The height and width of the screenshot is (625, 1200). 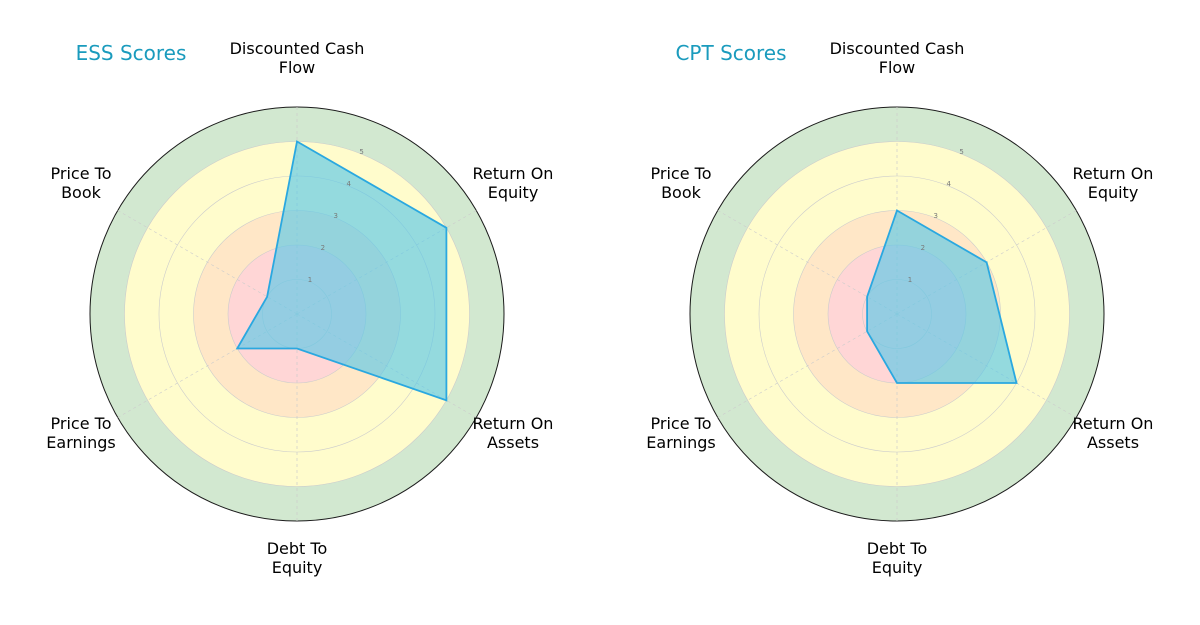 I want to click on chart-title: ESS Scores, so click(x=131, y=53).